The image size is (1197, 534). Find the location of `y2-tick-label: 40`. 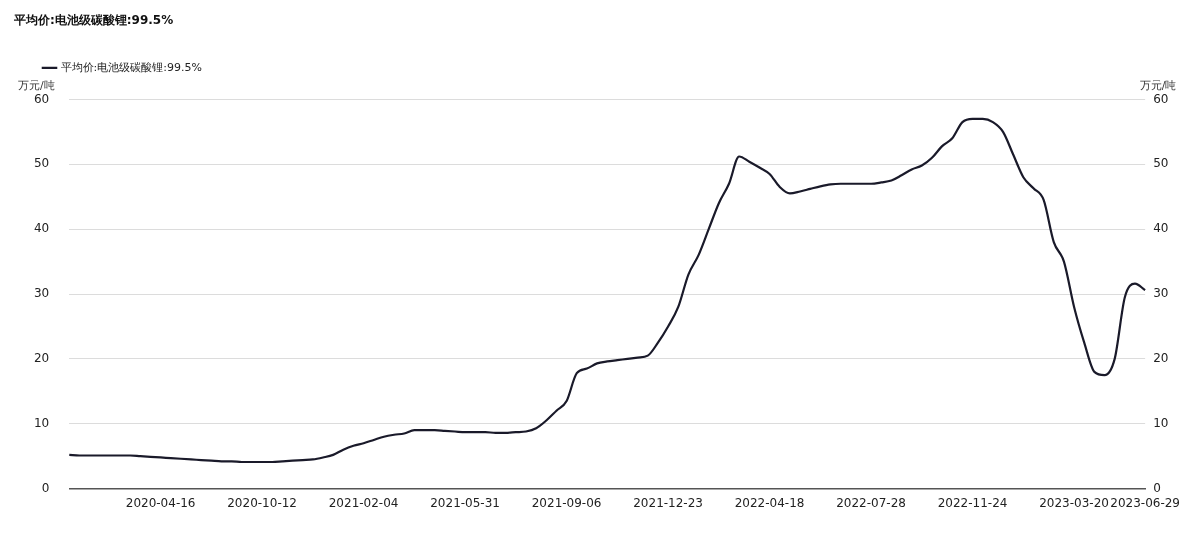

y2-tick-label: 40 is located at coordinates (1161, 228).